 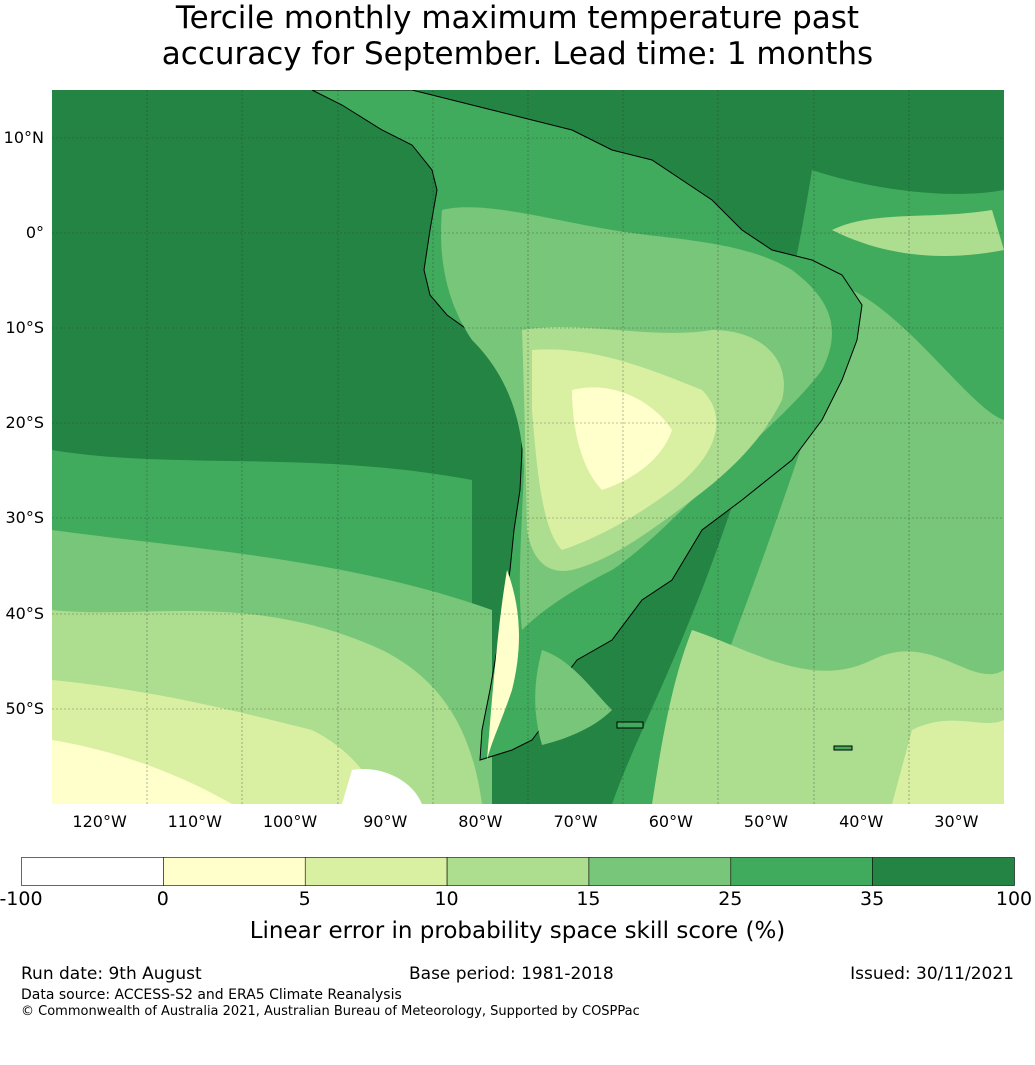 What do you see at coordinates (730, 899) in the screenshot?
I see `colorbar-tick: 25` at bounding box center [730, 899].